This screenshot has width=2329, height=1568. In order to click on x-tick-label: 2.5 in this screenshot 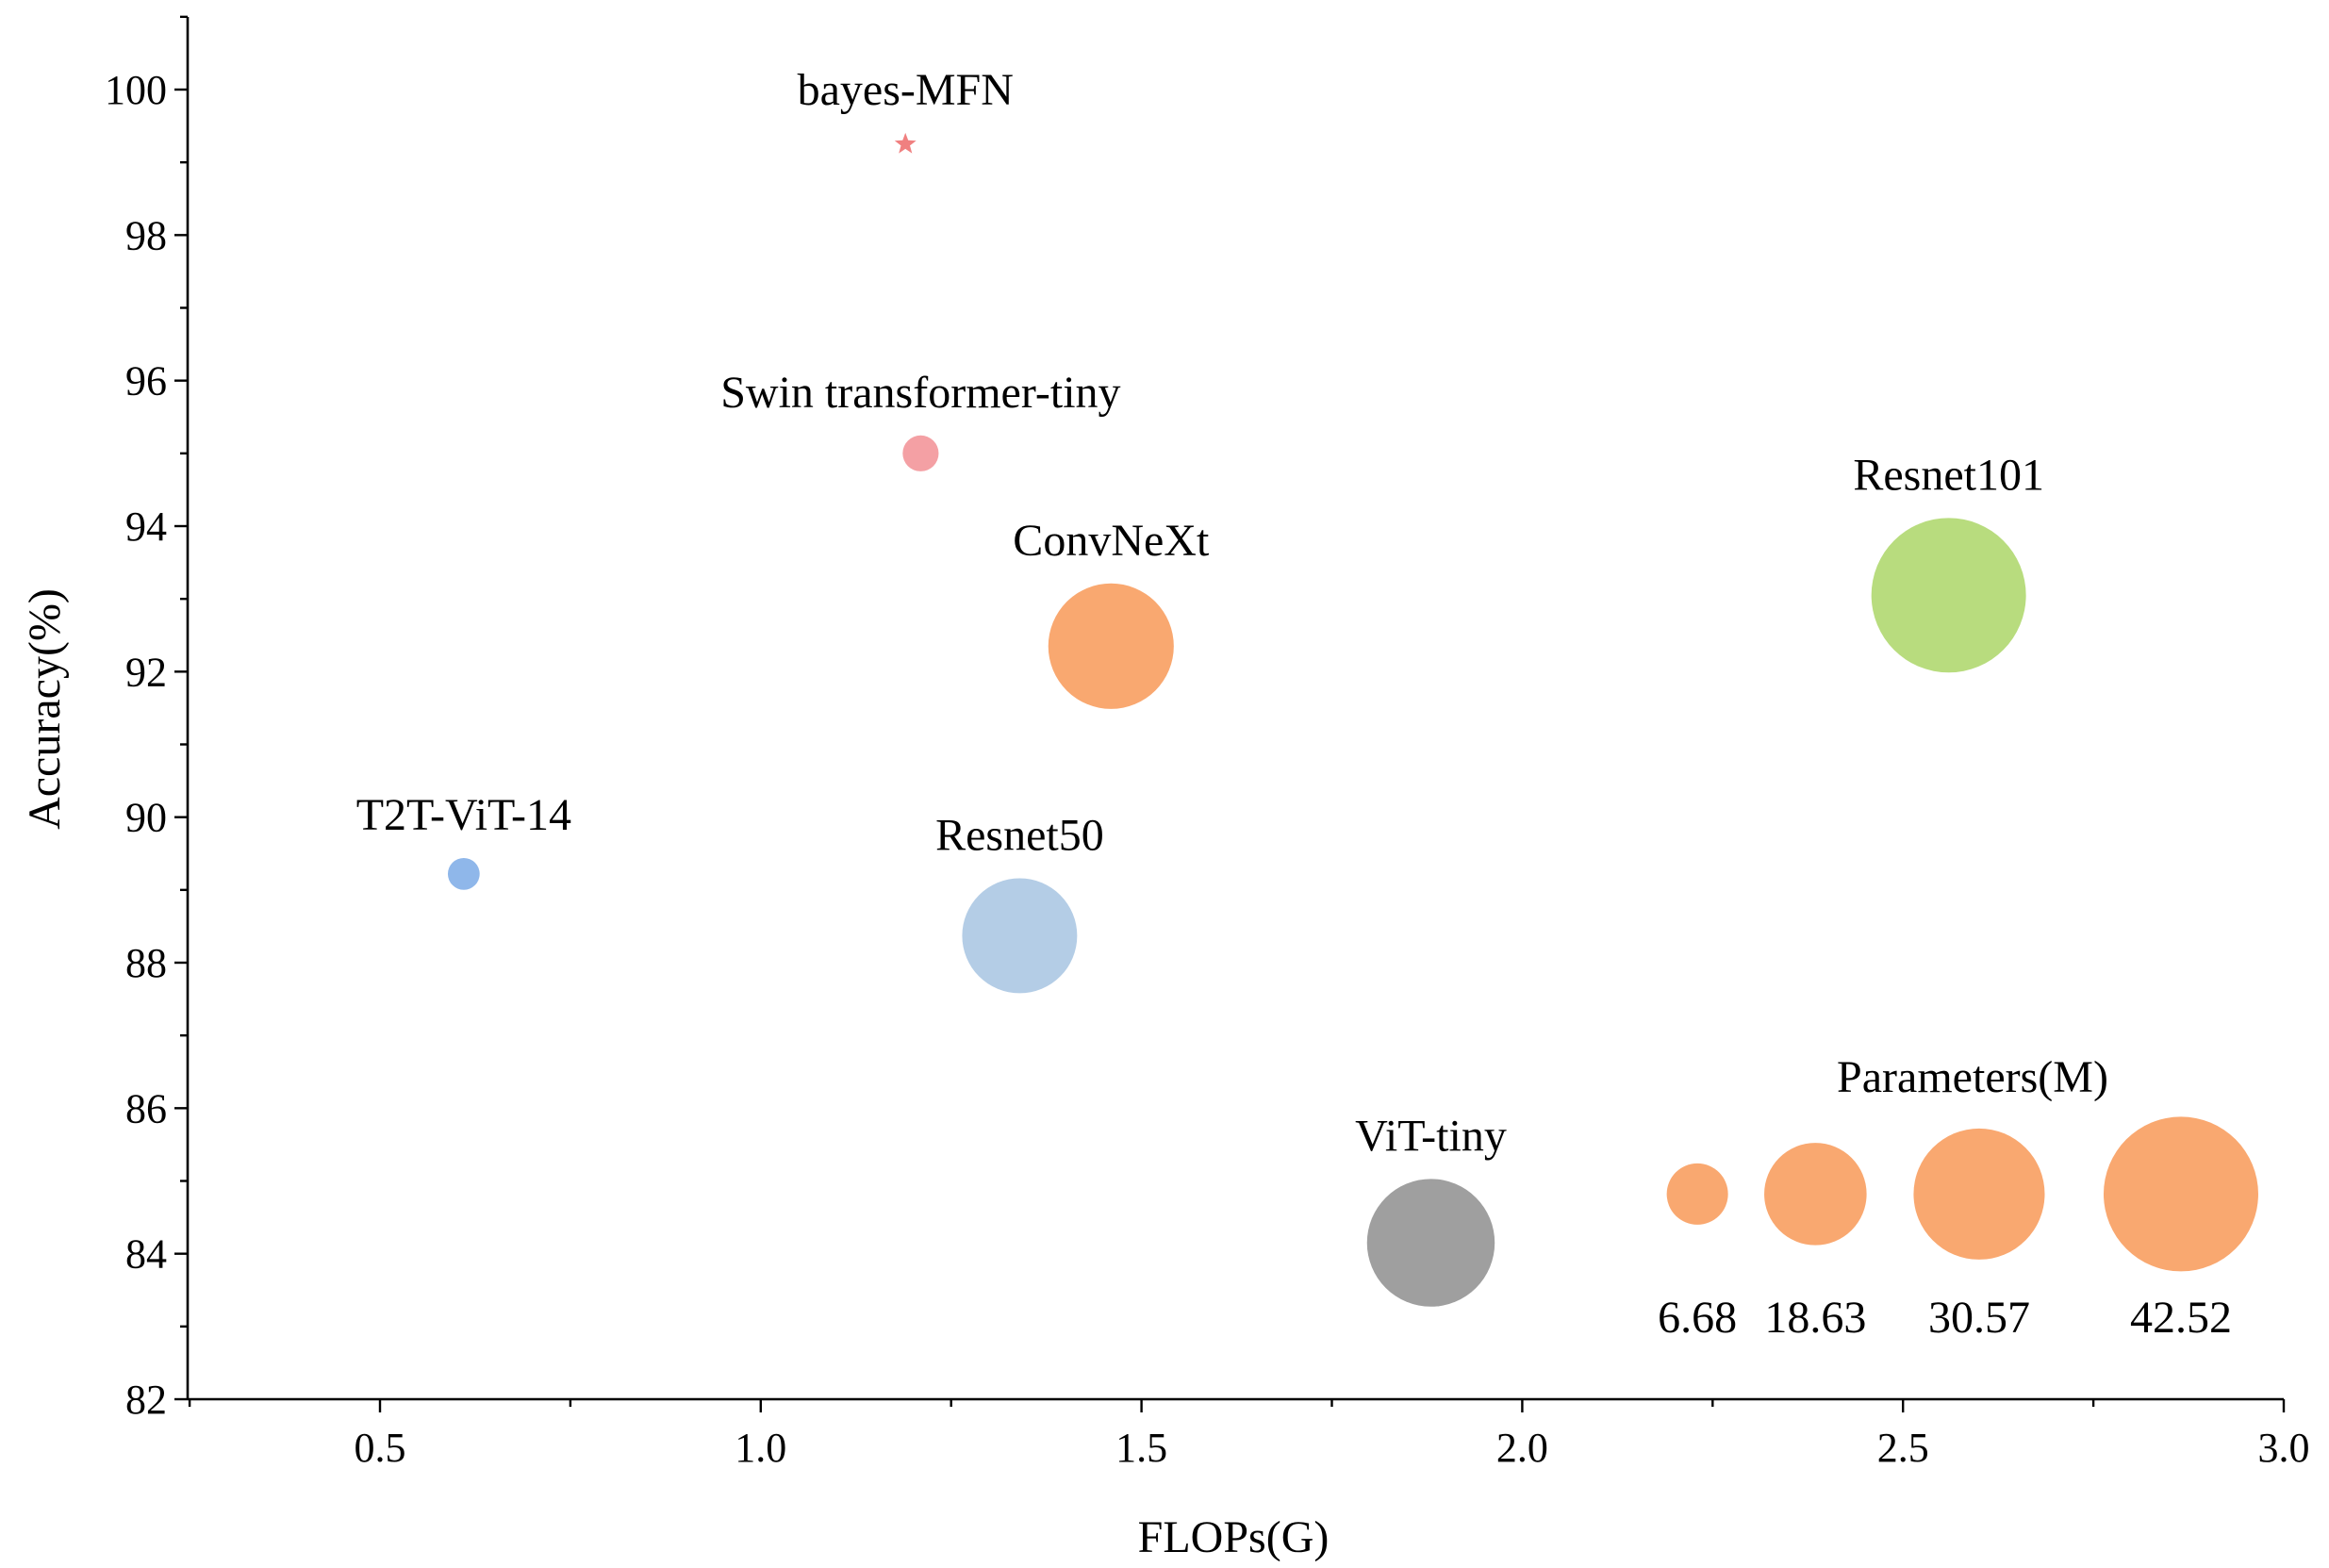, I will do `click(1903, 1448)`.